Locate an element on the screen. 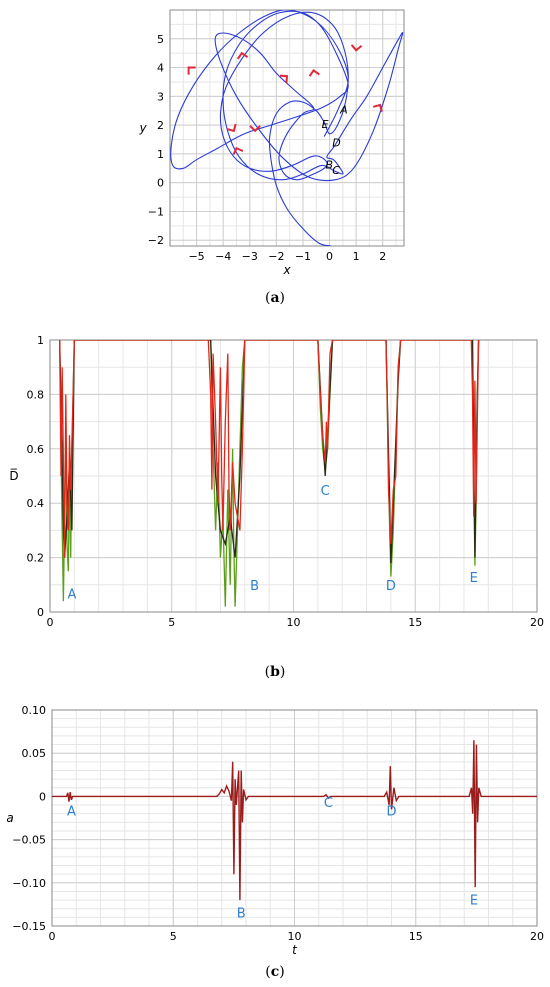 This screenshot has width=550, height=987. caption-b: (b) is located at coordinates (275, 672).